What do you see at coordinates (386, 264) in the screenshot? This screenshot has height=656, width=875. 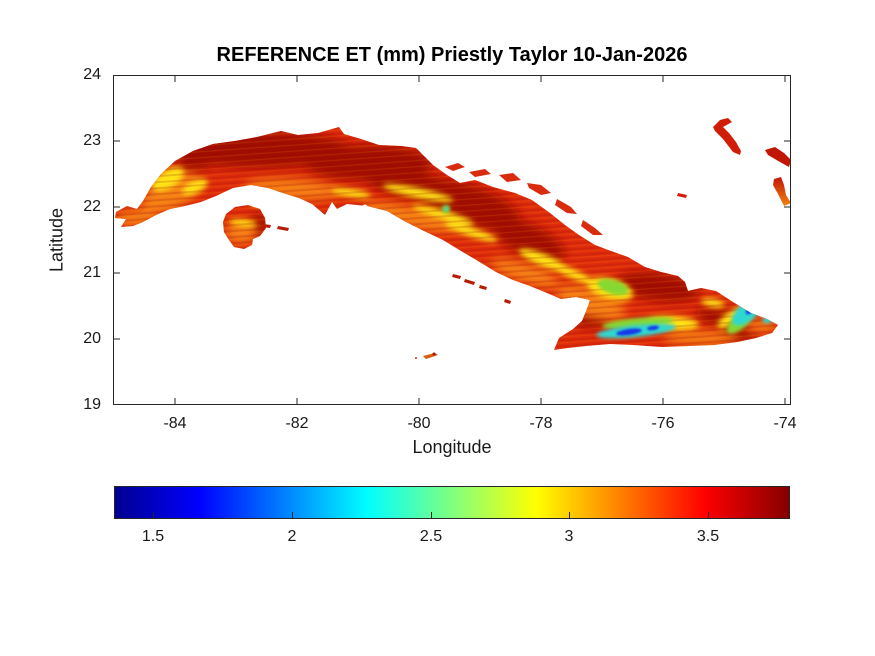 I see `south-coast-cays` at bounding box center [386, 264].